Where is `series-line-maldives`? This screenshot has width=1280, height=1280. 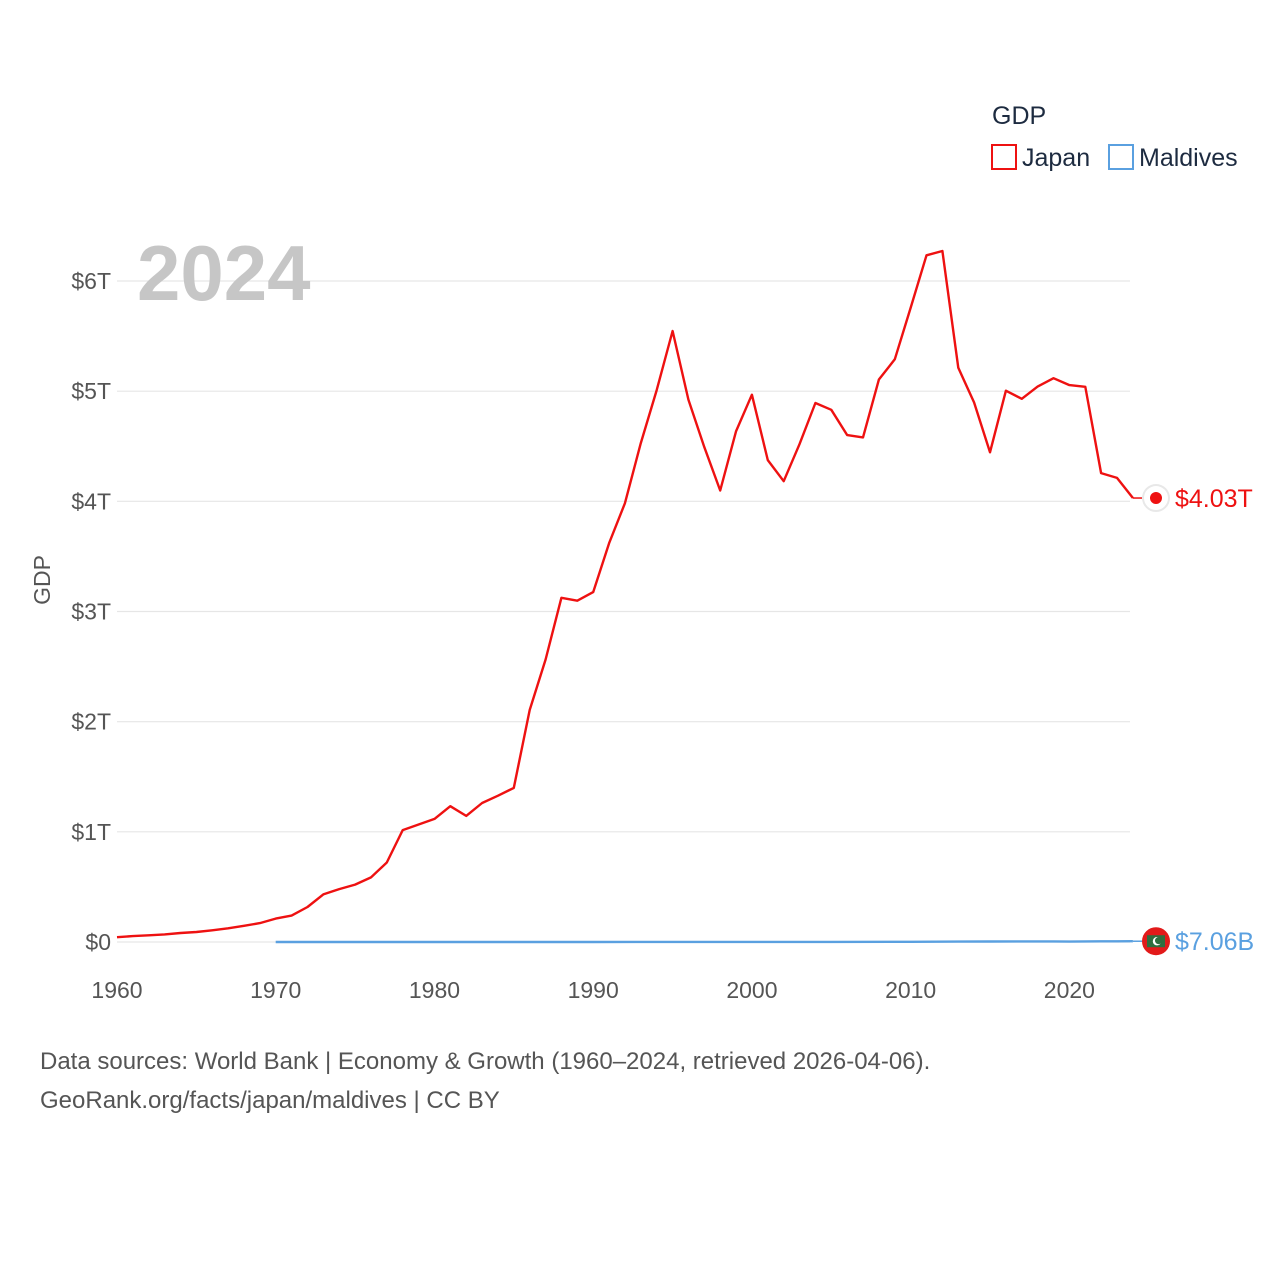 series-line-maldives is located at coordinates (704, 942).